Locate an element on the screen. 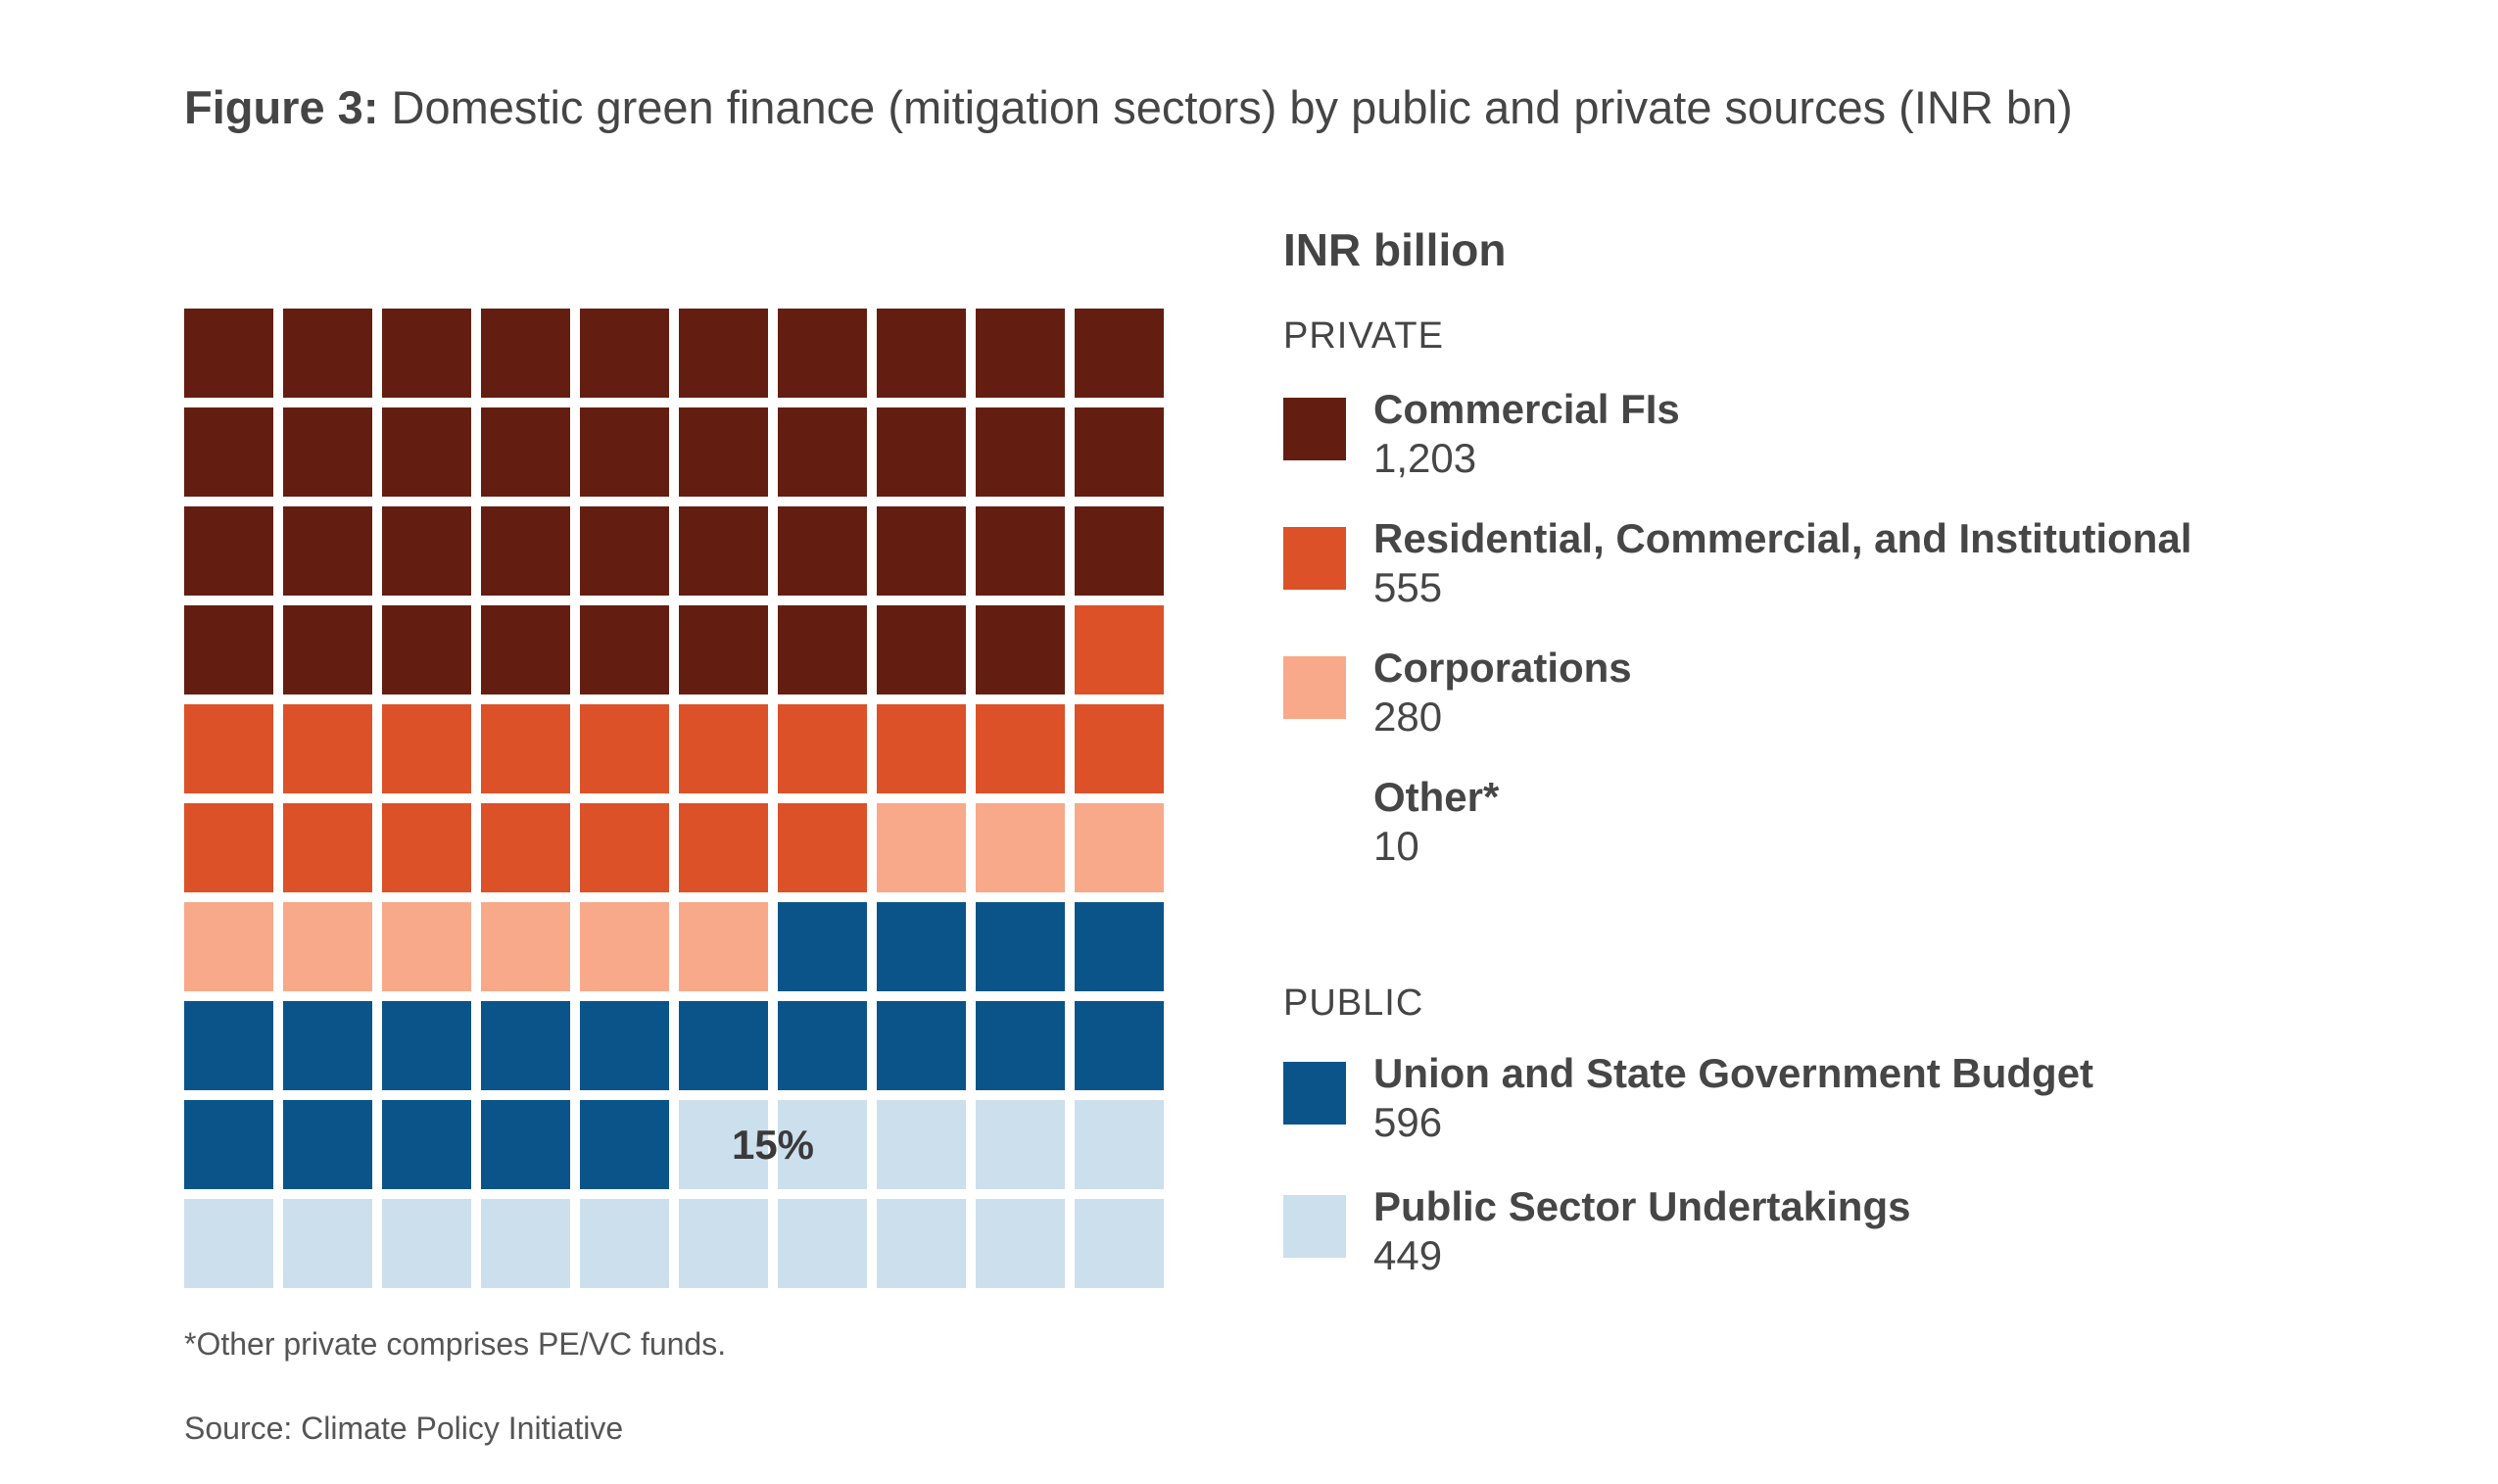  legend-group-private: PRIVATE is located at coordinates (1363, 336).